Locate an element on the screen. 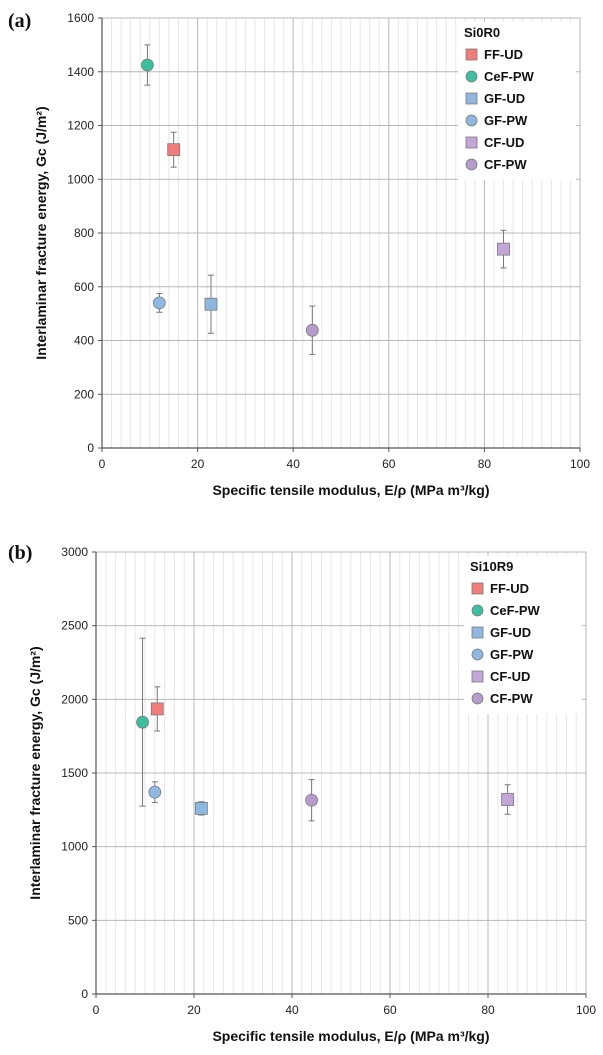 Image resolution: width=603 pixels, height=1055 pixels. y-tick-label: 1600 is located at coordinates (80, 18).